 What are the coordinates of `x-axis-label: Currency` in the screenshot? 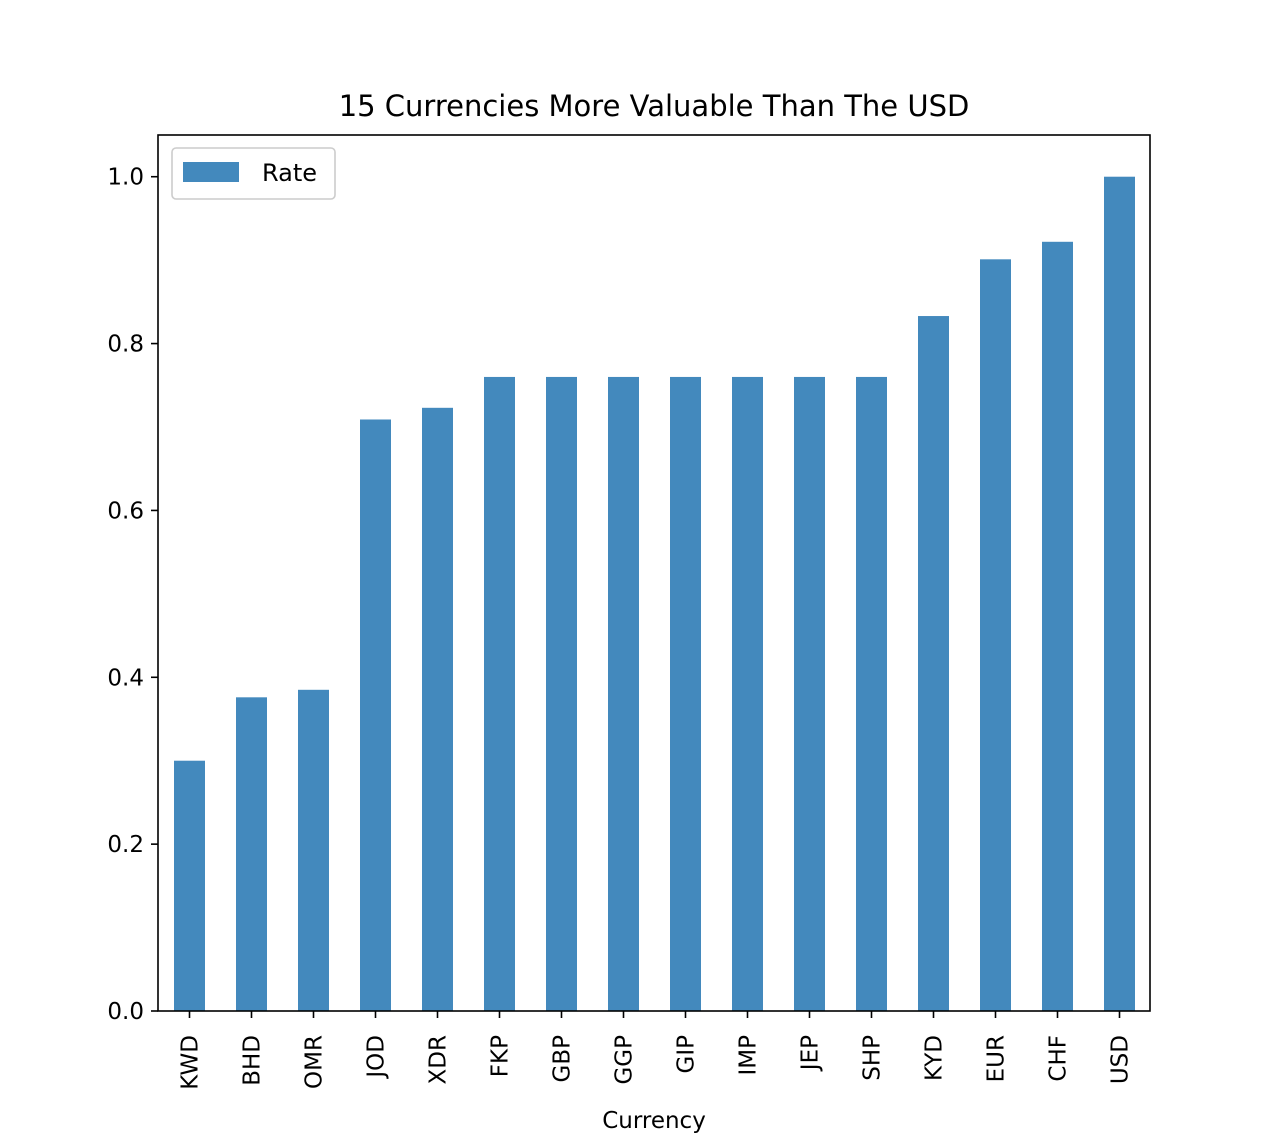 It's located at (654, 1121).